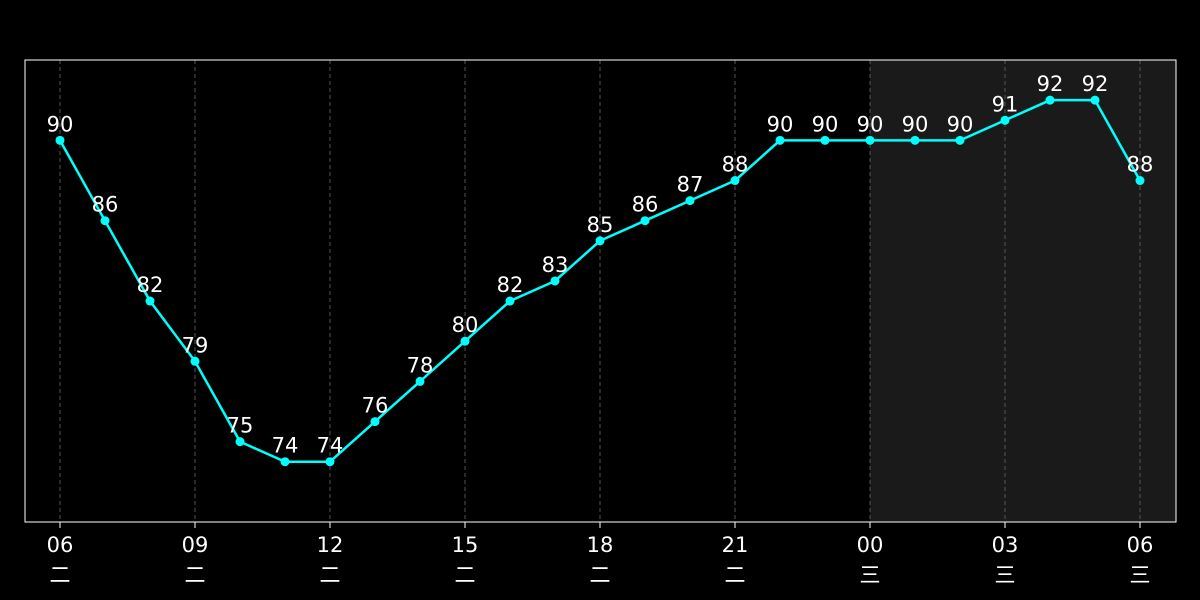  Describe the element at coordinates (870, 545) in the screenshot. I see `x-tick-label: 00` at that location.